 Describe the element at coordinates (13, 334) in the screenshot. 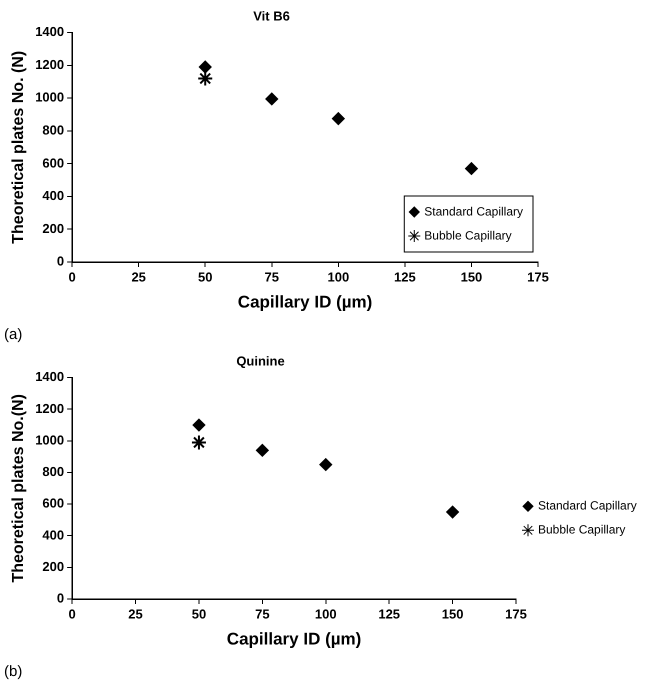

I see `text: (a)` at that location.